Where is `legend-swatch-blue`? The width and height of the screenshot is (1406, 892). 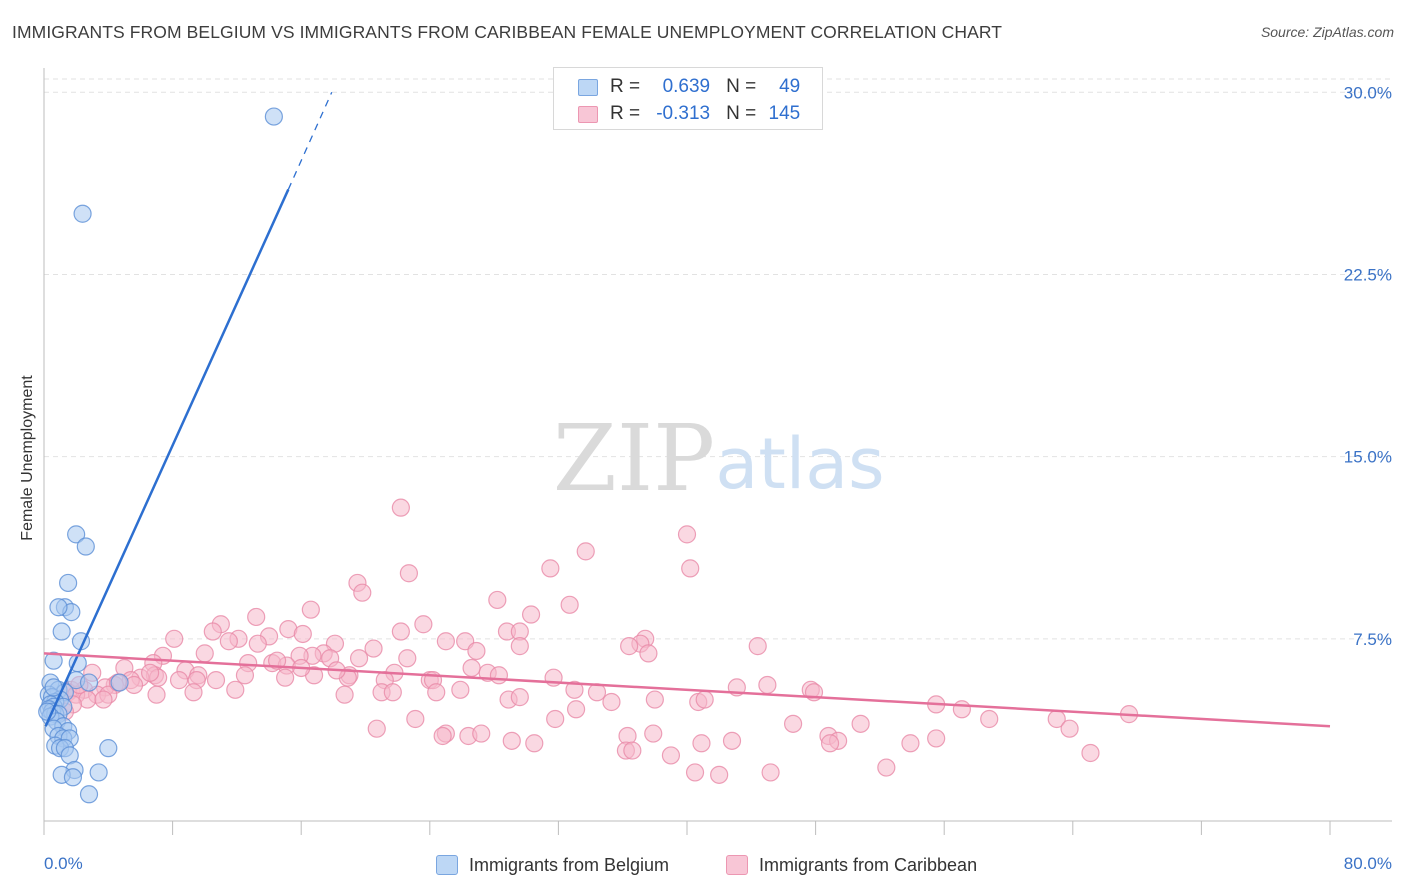 legend-swatch-blue is located at coordinates (588, 87).